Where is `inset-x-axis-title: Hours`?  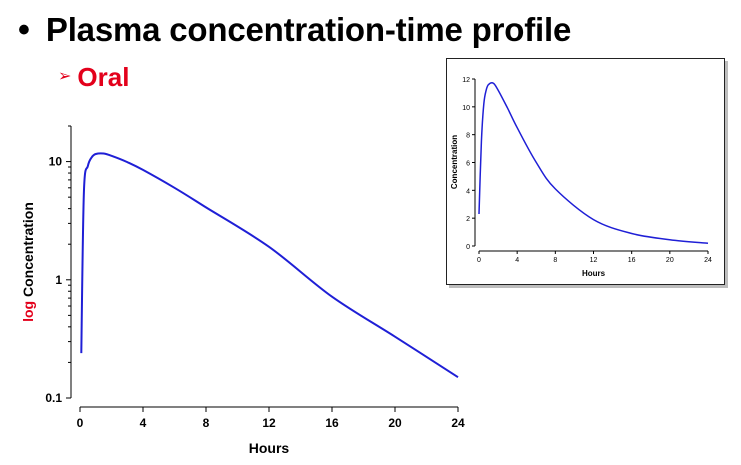 inset-x-axis-title: Hours is located at coordinates (594, 273).